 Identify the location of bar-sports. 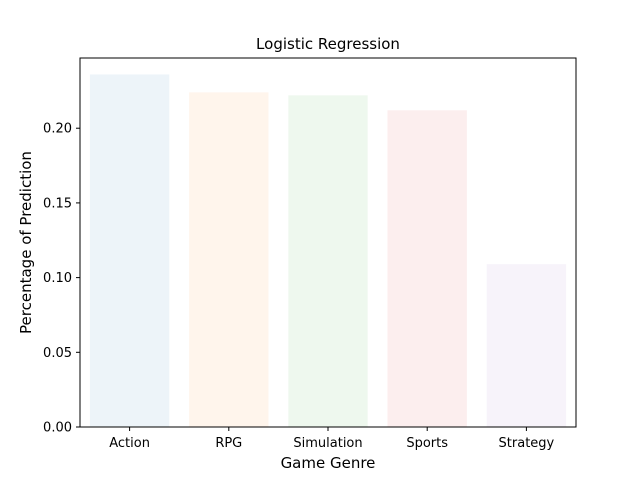
(427, 269).